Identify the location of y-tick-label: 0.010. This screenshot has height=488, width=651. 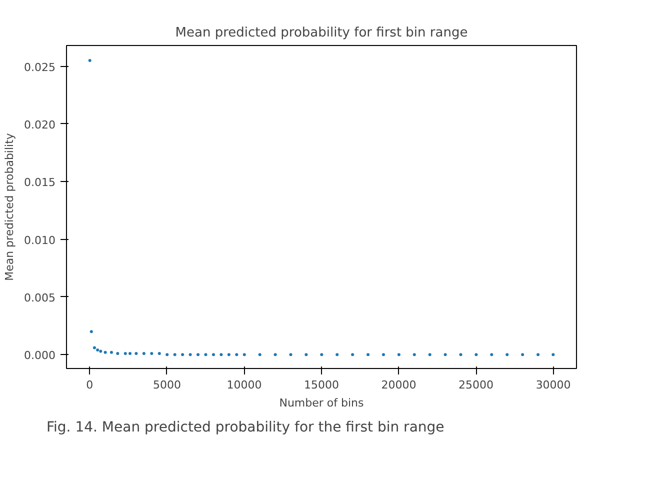
(40, 240).